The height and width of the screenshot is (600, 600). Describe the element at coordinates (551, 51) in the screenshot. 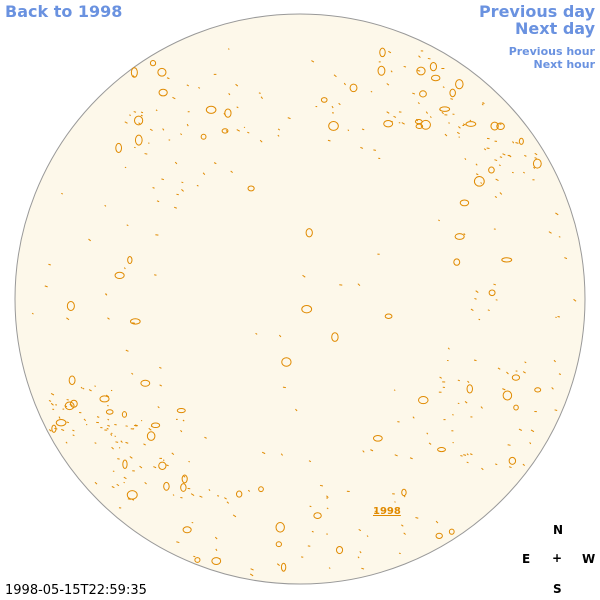

I see `previous-hour-link: Previous hour` at that location.